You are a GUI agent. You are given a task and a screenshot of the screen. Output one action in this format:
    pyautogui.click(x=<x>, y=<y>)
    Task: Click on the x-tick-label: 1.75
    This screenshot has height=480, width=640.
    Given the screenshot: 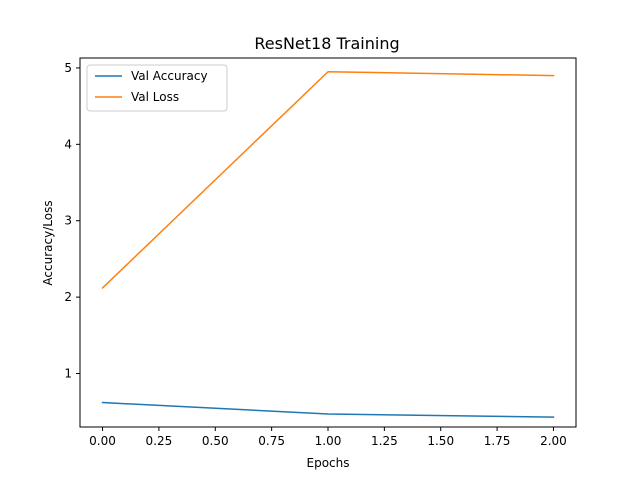 What is the action you would take?
    pyautogui.click(x=497, y=441)
    